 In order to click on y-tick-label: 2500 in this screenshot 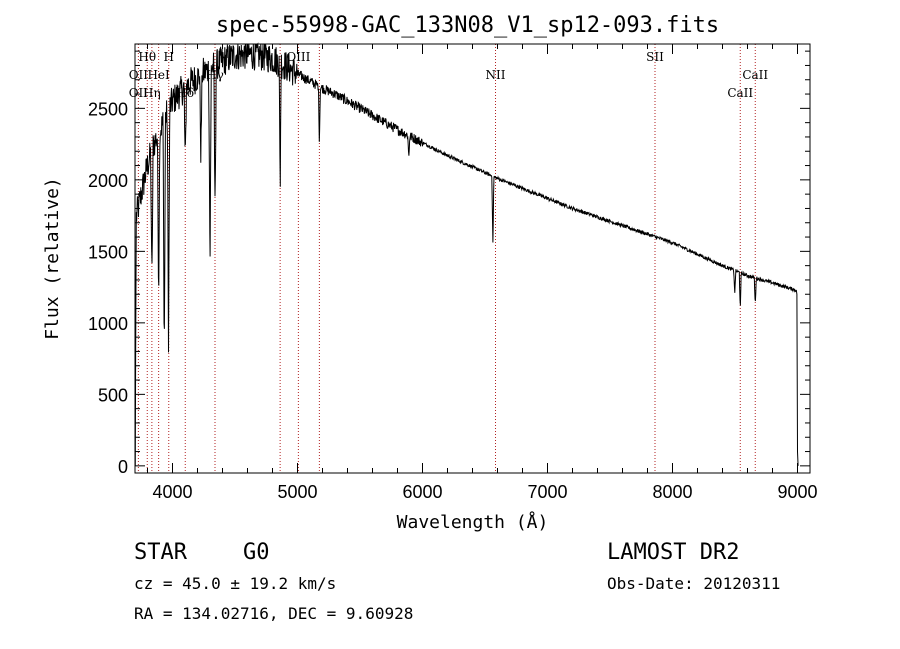, I will do `click(108, 109)`.